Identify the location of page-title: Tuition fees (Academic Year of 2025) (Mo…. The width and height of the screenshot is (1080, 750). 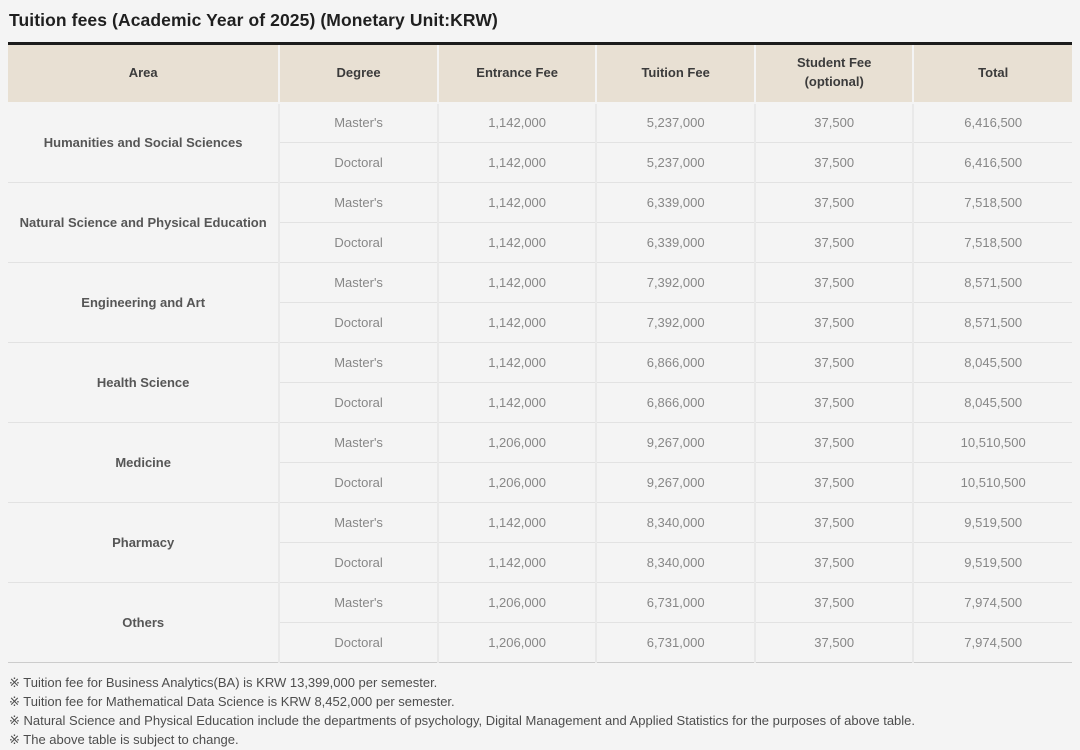
(253, 20).